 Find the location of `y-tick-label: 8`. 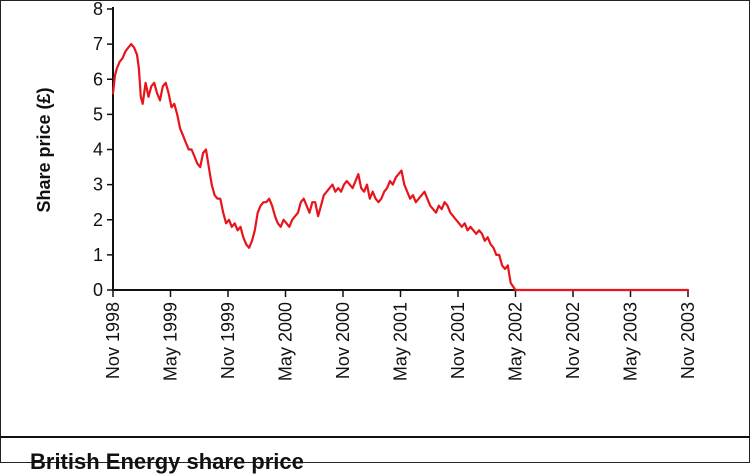

y-tick-label: 8 is located at coordinates (98, 9).